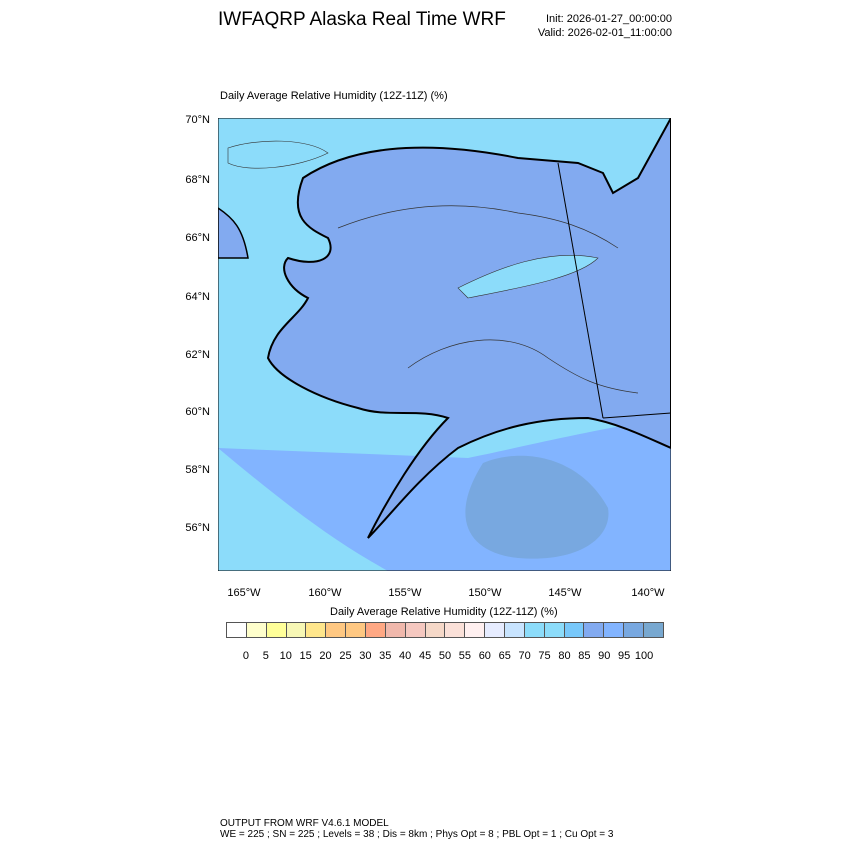 This screenshot has width=850, height=850. I want to click on legend-label: 70, so click(524, 656).